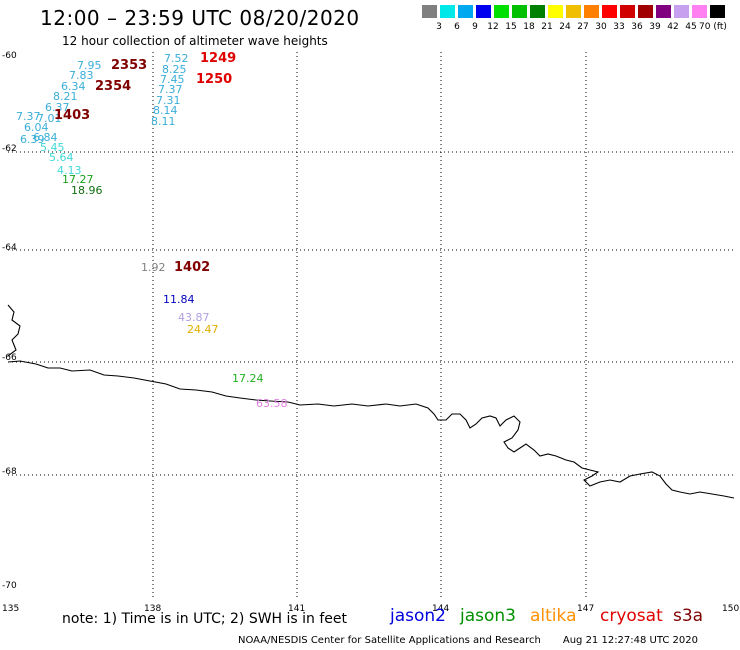  What do you see at coordinates (214, 79) in the screenshot?
I see `pass-time-label: 1250` at bounding box center [214, 79].